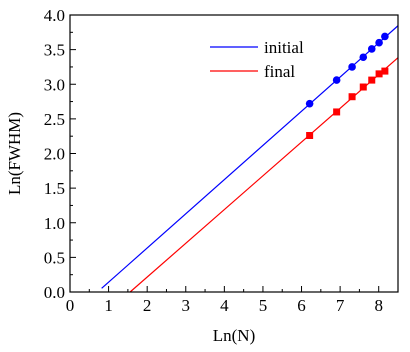 This screenshot has width=410, height=352. What do you see at coordinates (257, 59) in the screenshot?
I see `legend: initial final` at bounding box center [257, 59].